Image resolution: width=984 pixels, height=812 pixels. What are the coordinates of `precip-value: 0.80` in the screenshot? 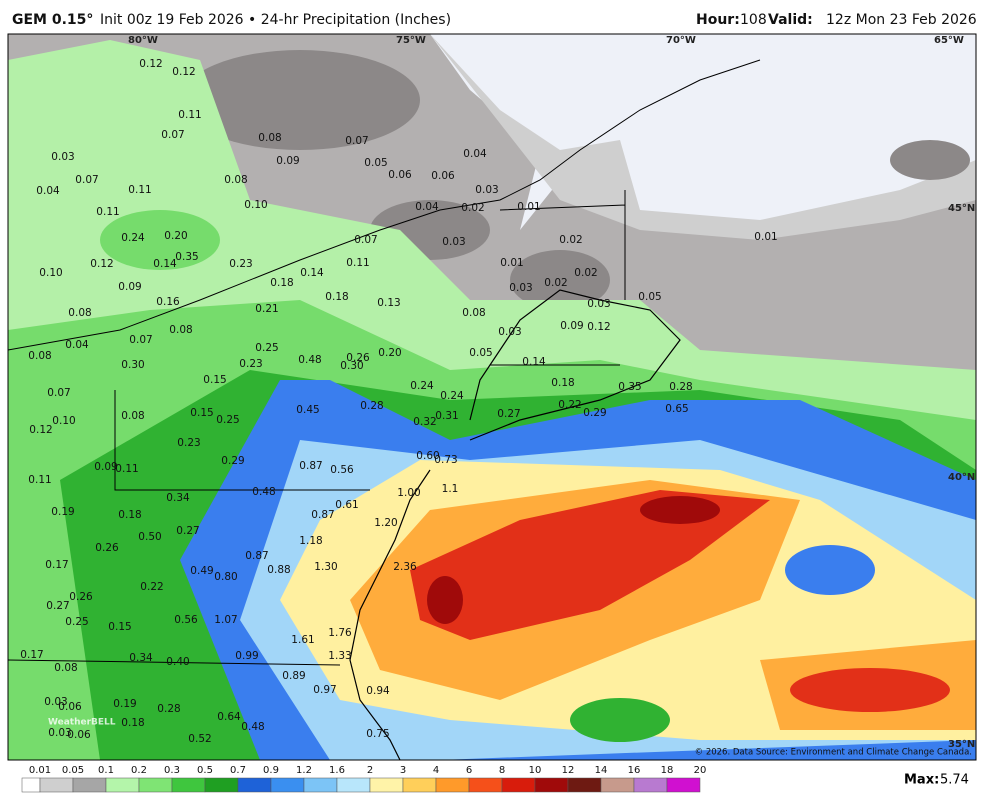 It's located at (225, 577).